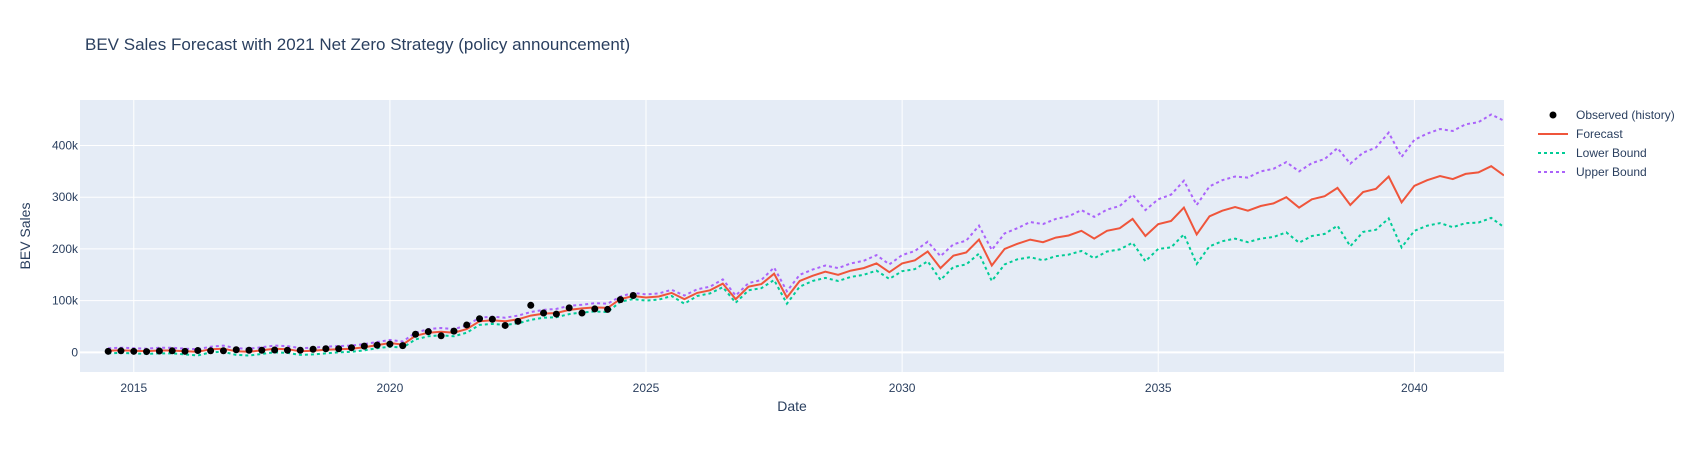  Describe the element at coordinates (1553, 115) in the screenshot. I see `legend-marker` at that location.